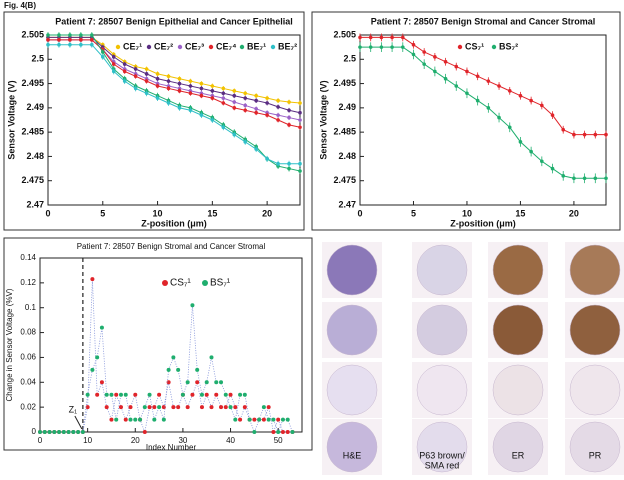  Describe the element at coordinates (163, 46) in the screenshot. I see `legend-label: CE₇²` at that location.